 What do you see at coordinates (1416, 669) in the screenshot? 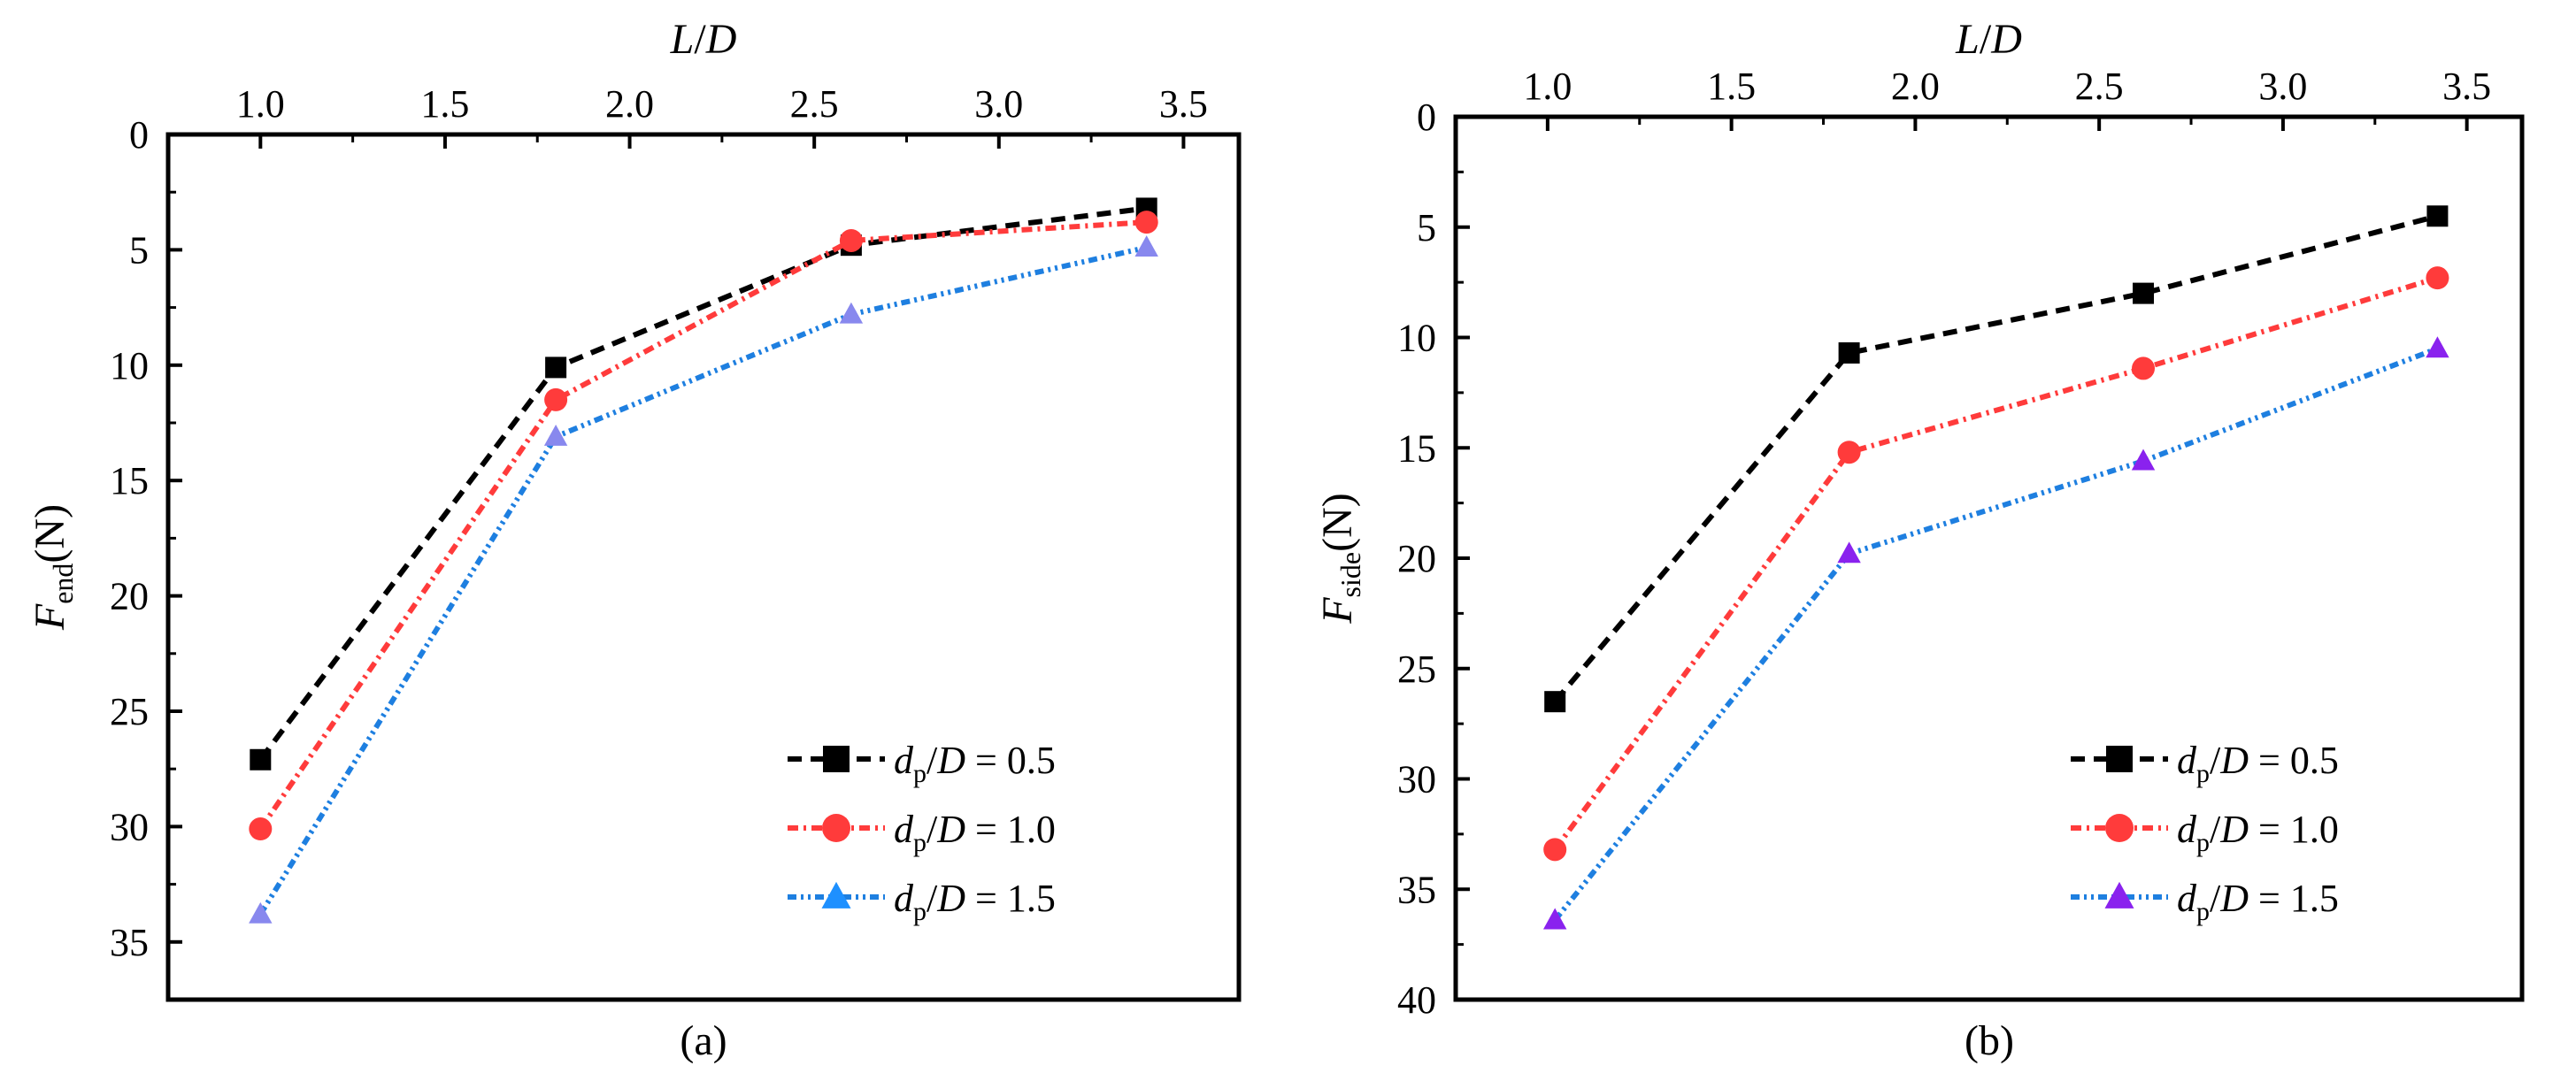
I see `y-tick-label: 25` at bounding box center [1416, 669].